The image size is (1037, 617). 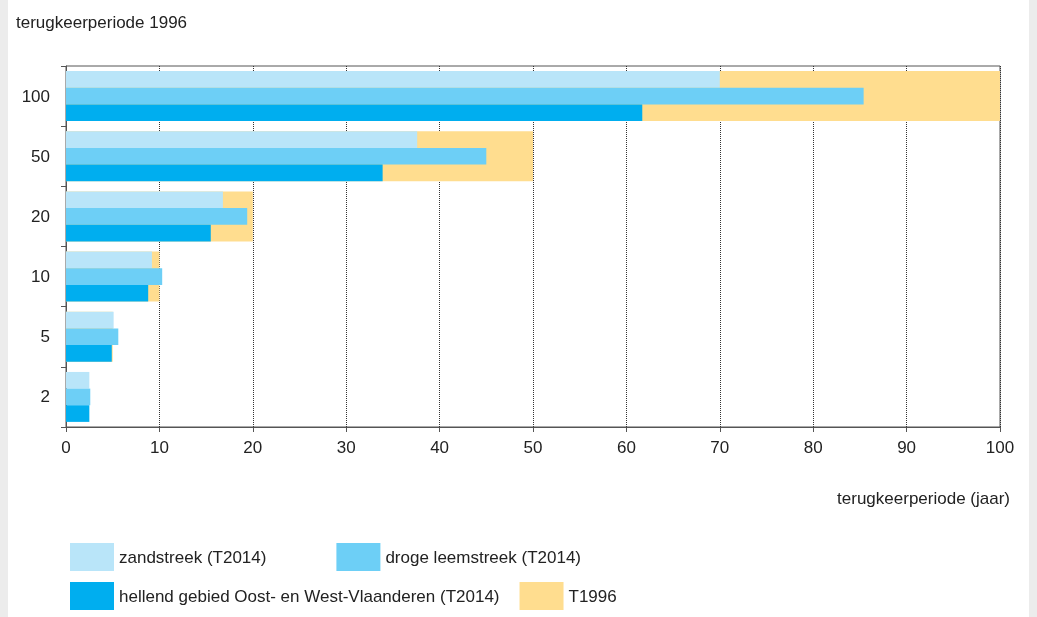 I want to click on legend-label: T1996, so click(x=592, y=596).